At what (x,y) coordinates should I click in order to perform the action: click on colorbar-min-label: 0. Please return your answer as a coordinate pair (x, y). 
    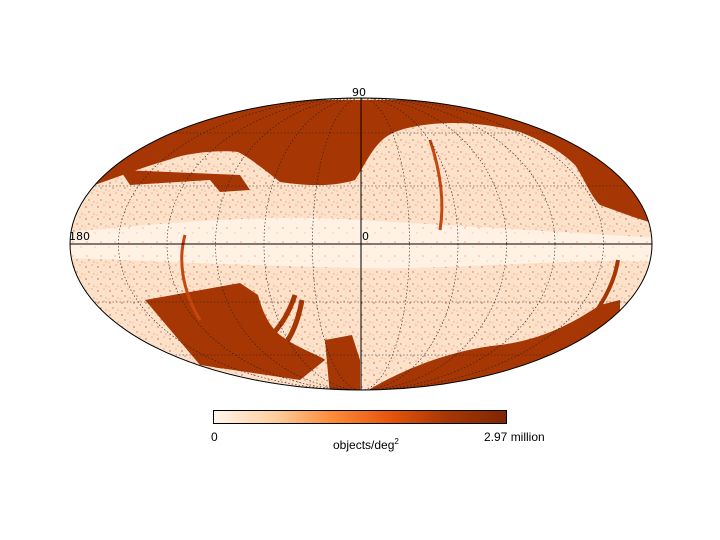
    Looking at the image, I should click on (214, 437).